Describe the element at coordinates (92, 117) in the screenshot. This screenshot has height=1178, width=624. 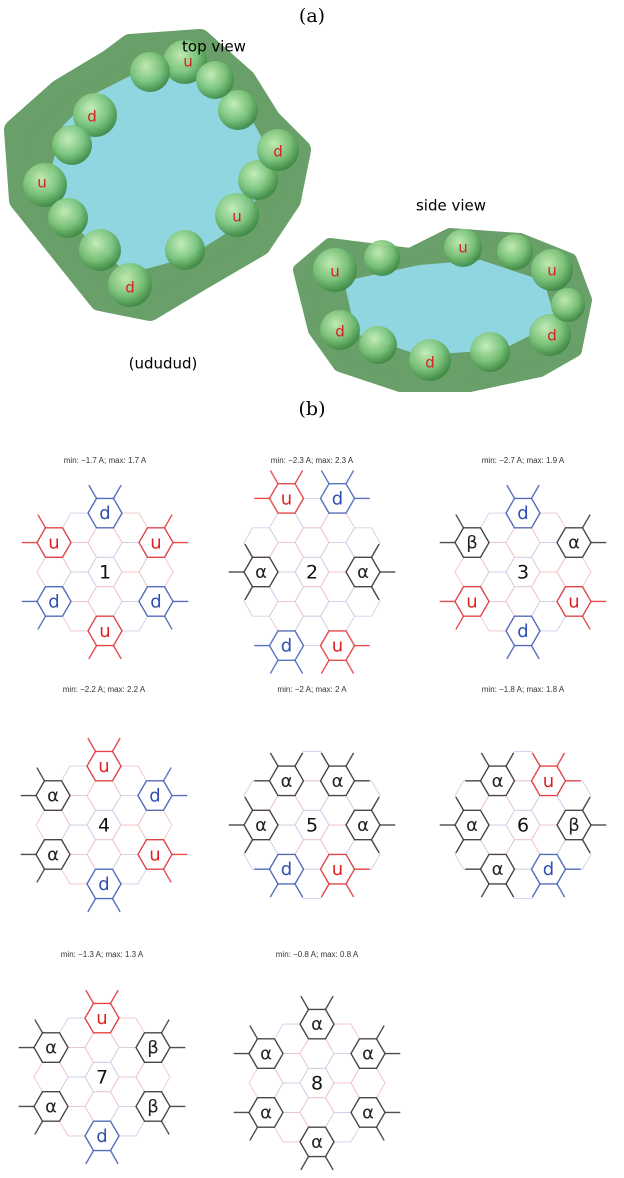
I see `top-view-label: d` at that location.